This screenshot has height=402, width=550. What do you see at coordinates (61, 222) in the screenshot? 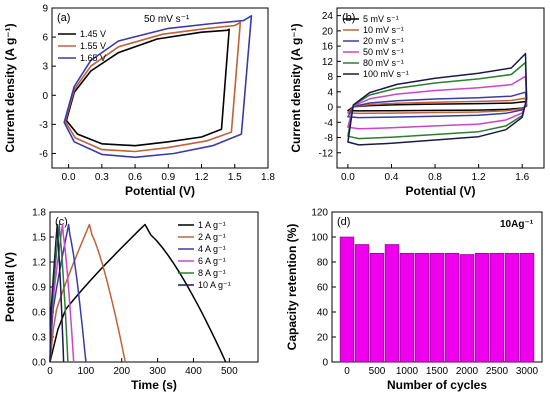
I see `panel-label: (c)` at bounding box center [61, 222].